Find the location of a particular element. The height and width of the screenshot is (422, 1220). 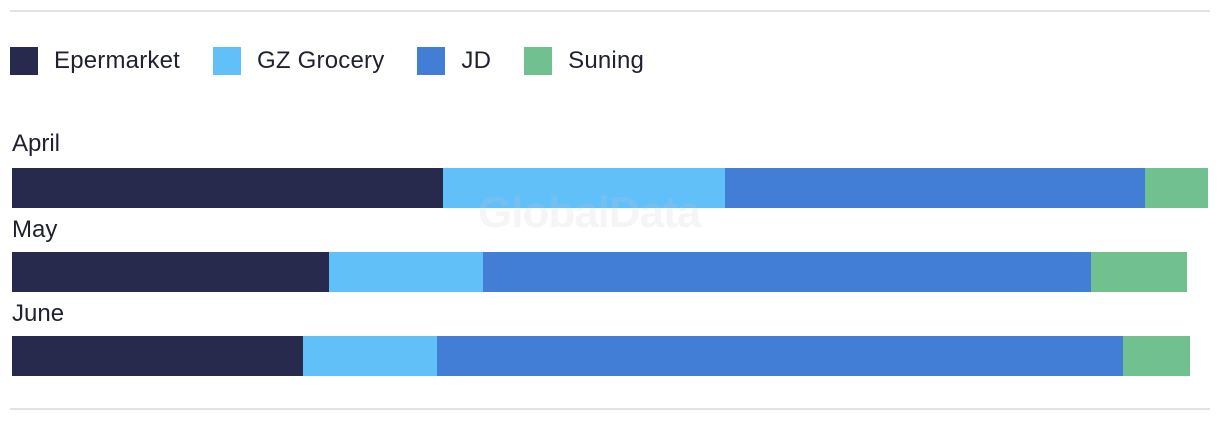

legend: Epermarket GZ Grocery JD Suning is located at coordinates (343, 61).